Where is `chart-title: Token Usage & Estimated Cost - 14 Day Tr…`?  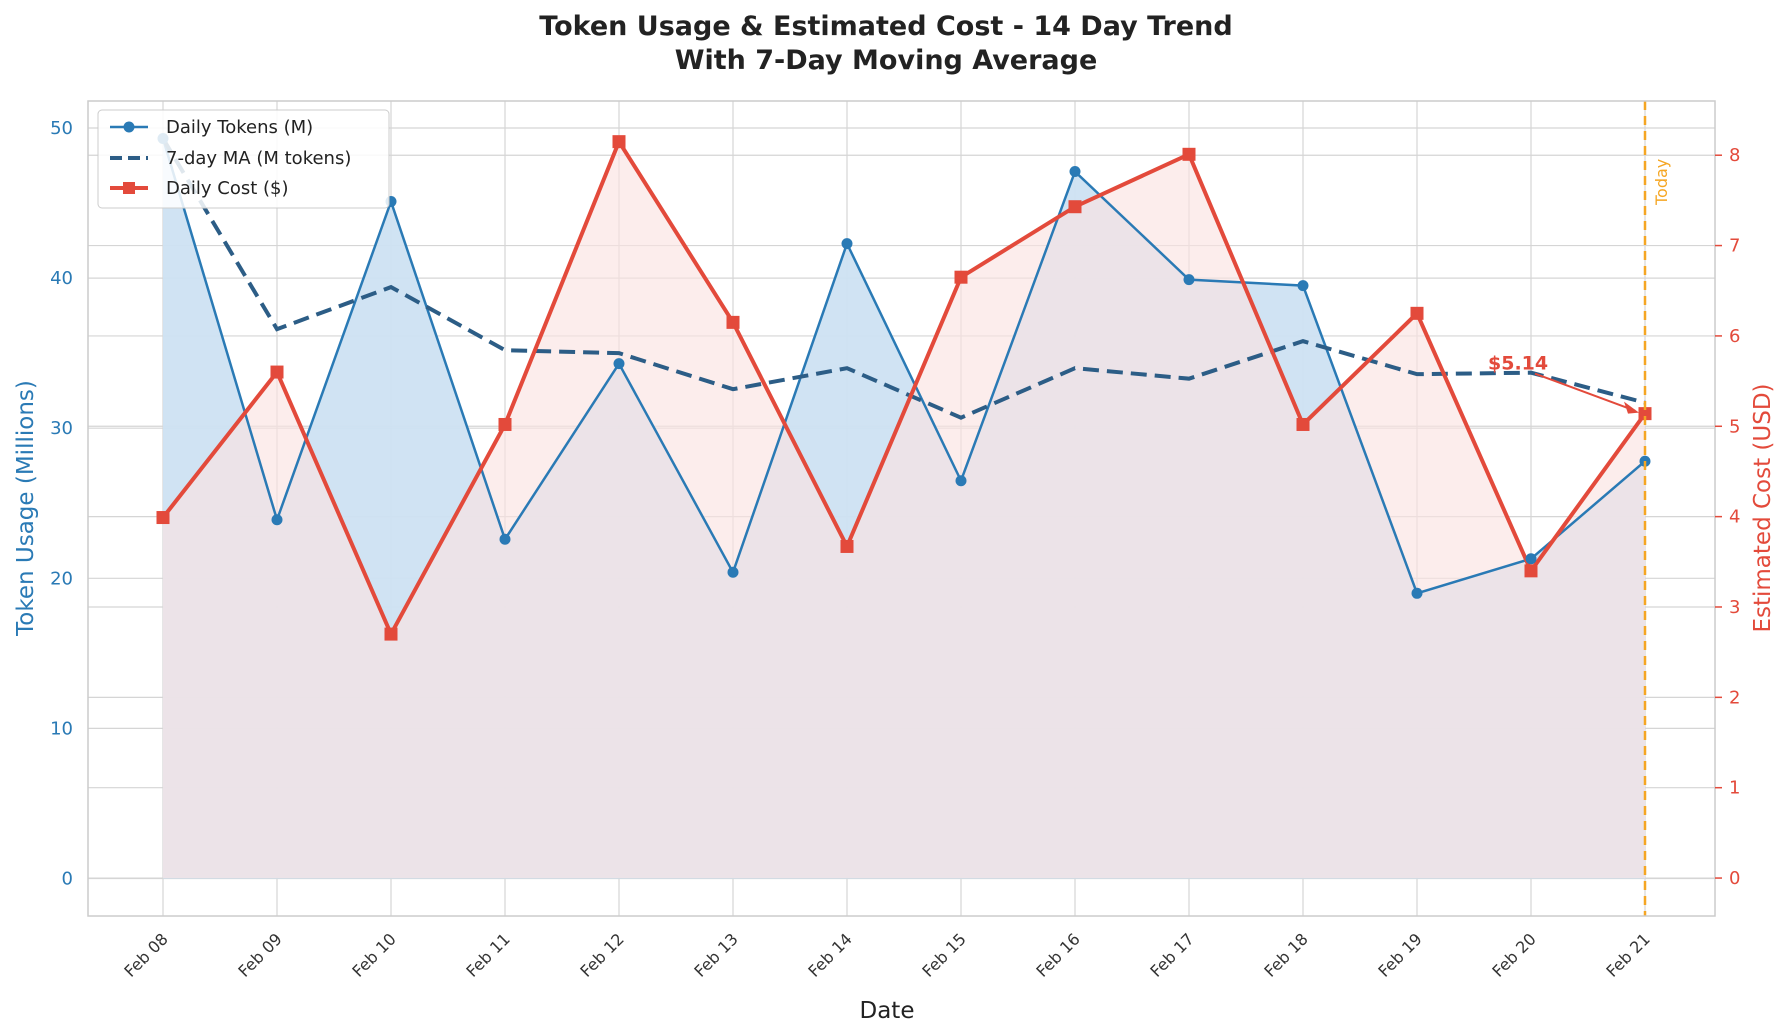 chart-title: Token Usage & Estimated Cost - 14 Day Tr… is located at coordinates (885, 26).